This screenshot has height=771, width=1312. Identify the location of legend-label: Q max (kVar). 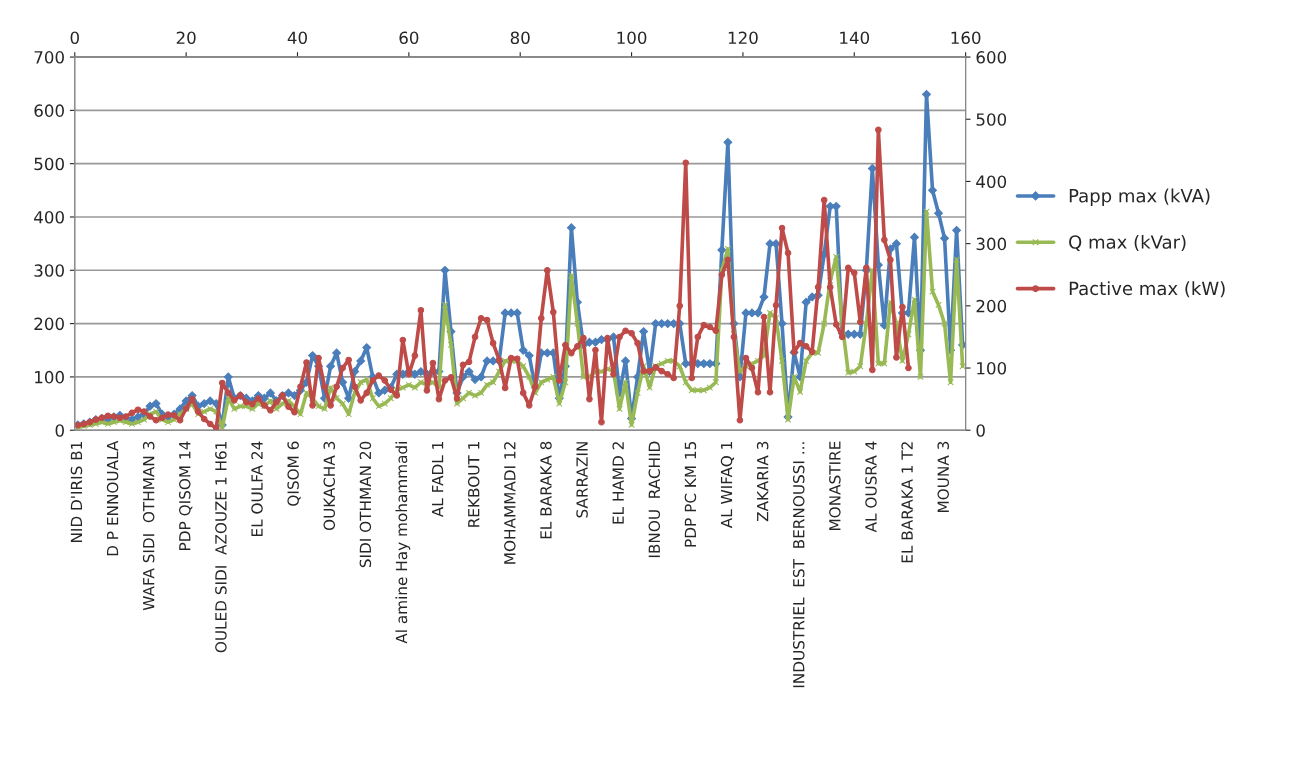
(1127, 242).